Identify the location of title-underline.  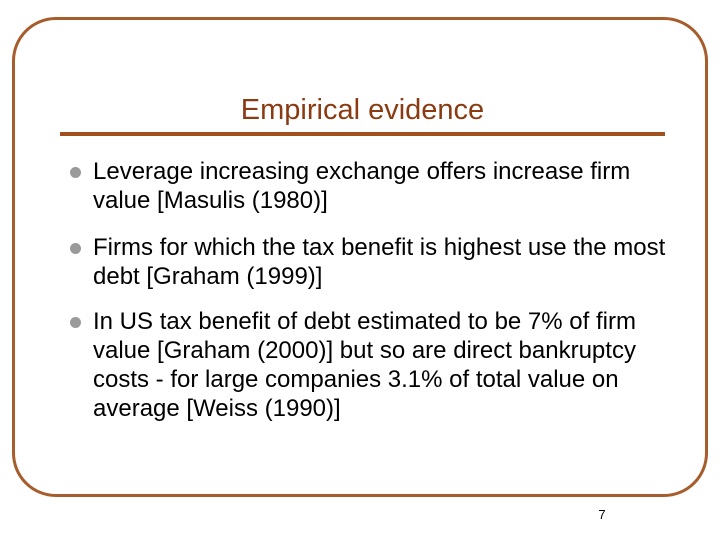
(362, 134).